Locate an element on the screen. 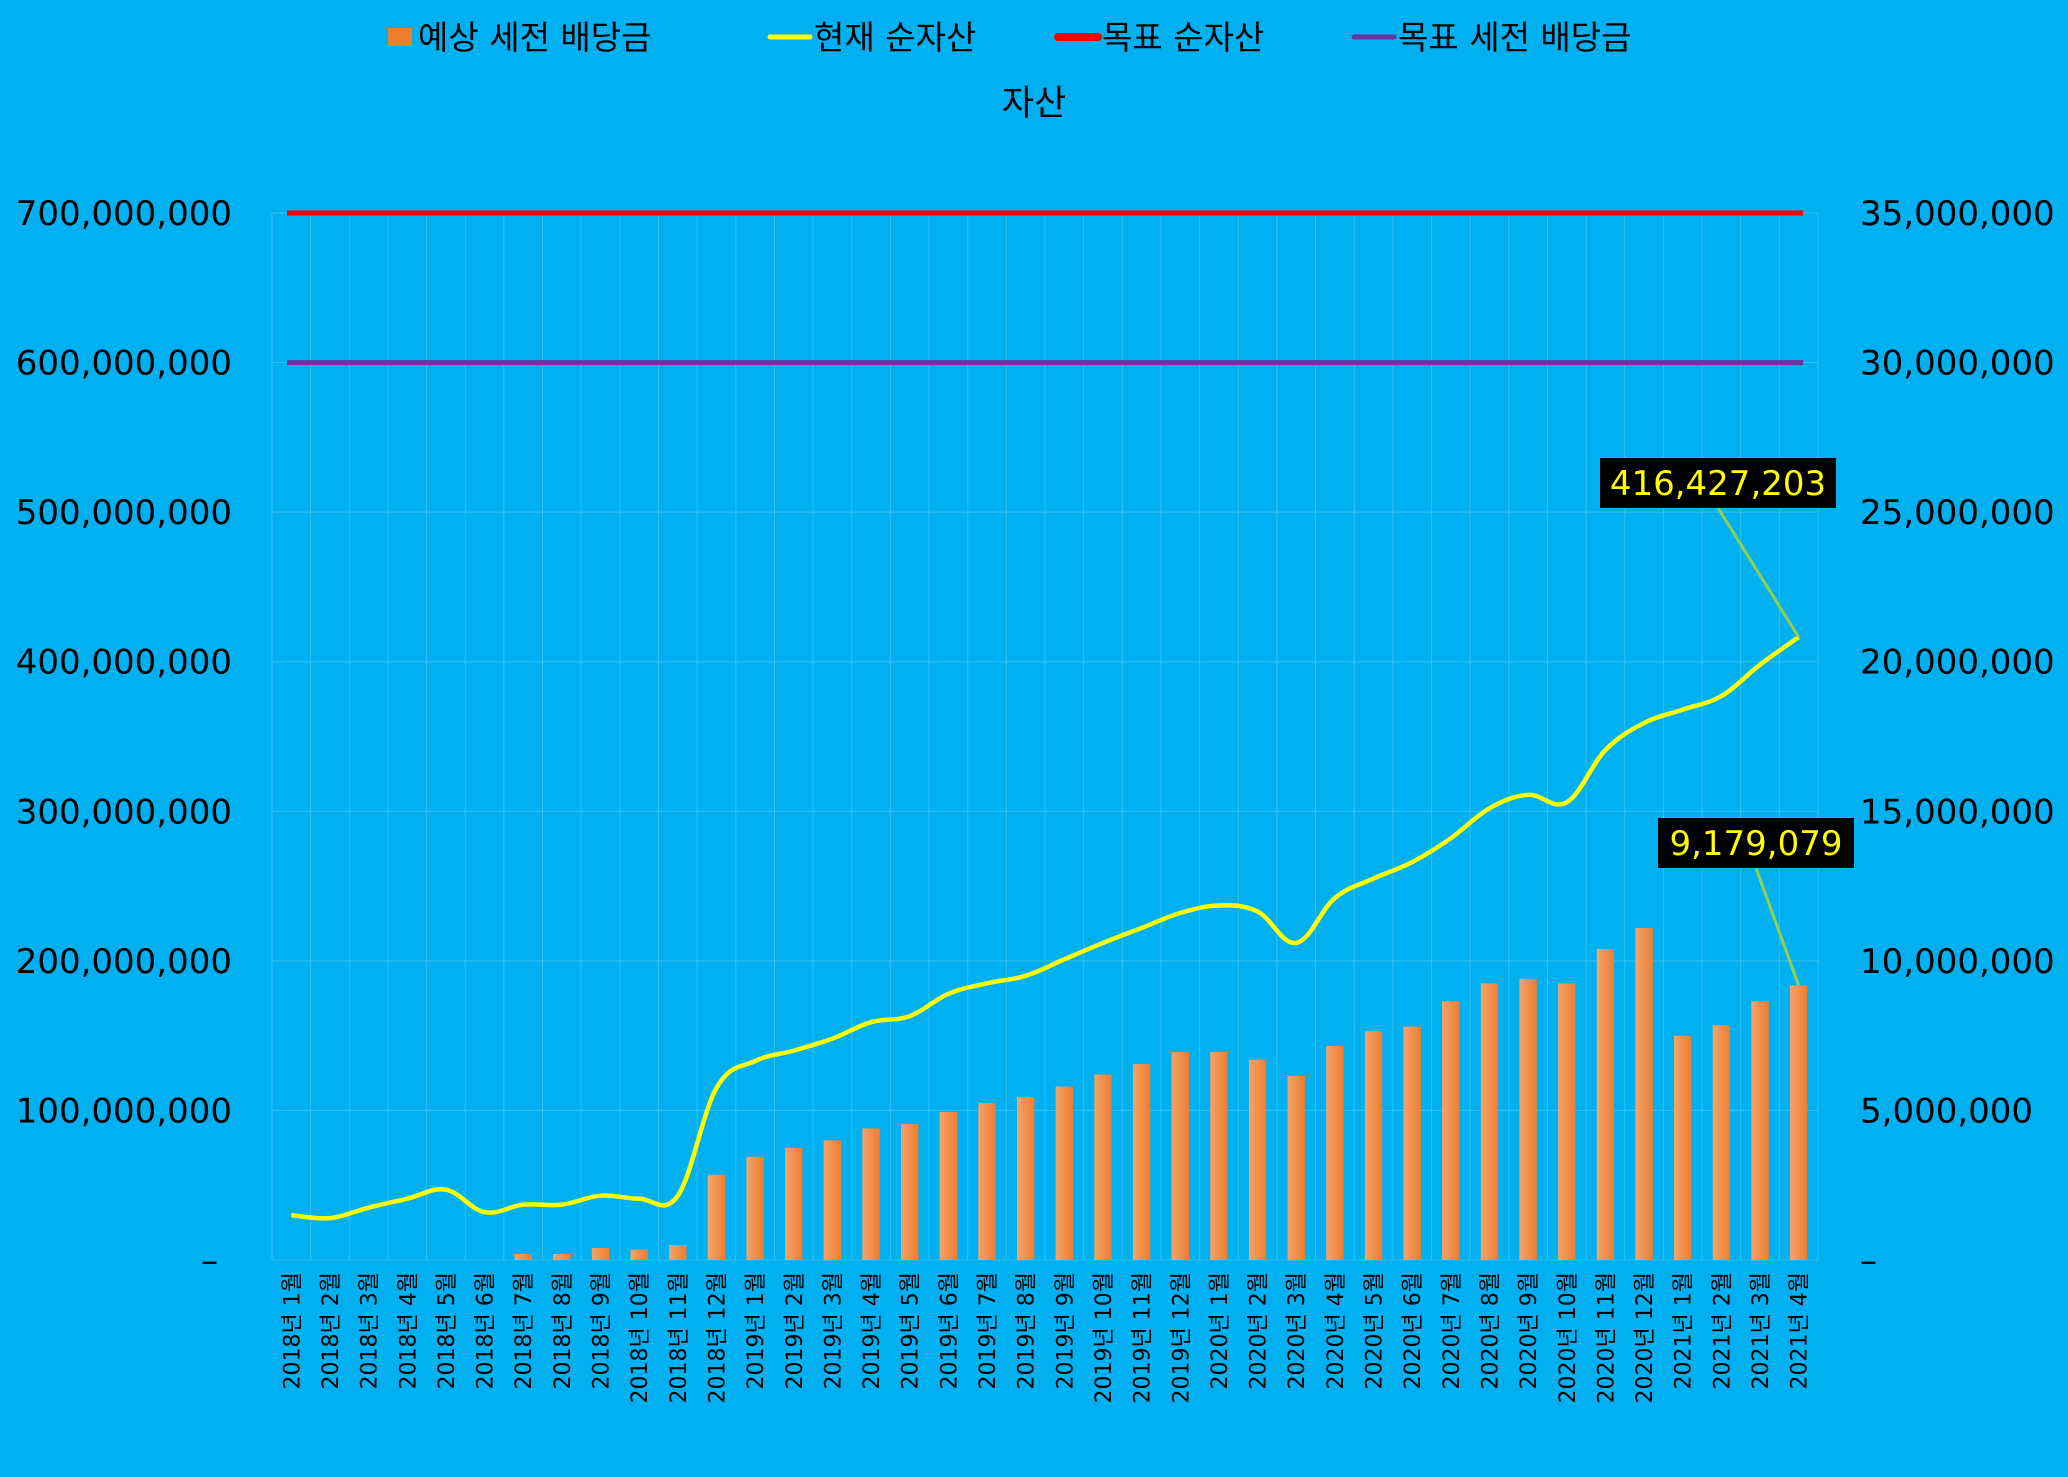 Image resolution: width=2068 pixels, height=1477 pixels. x-tick-label: 2018년 4월 is located at coordinates (408, 1330).